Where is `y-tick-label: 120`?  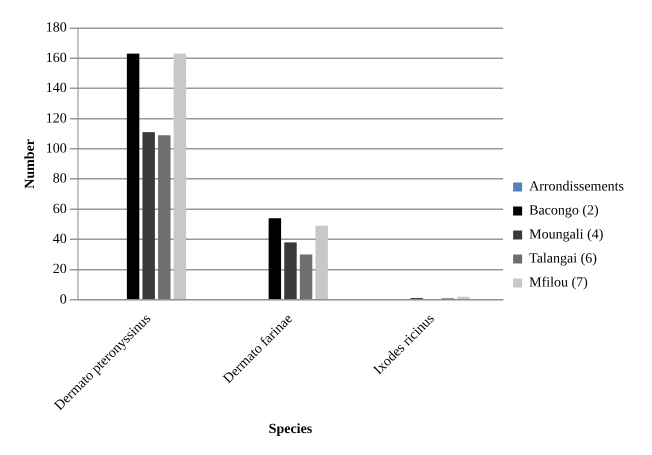
y-tick-label: 120 is located at coordinates (56, 118).